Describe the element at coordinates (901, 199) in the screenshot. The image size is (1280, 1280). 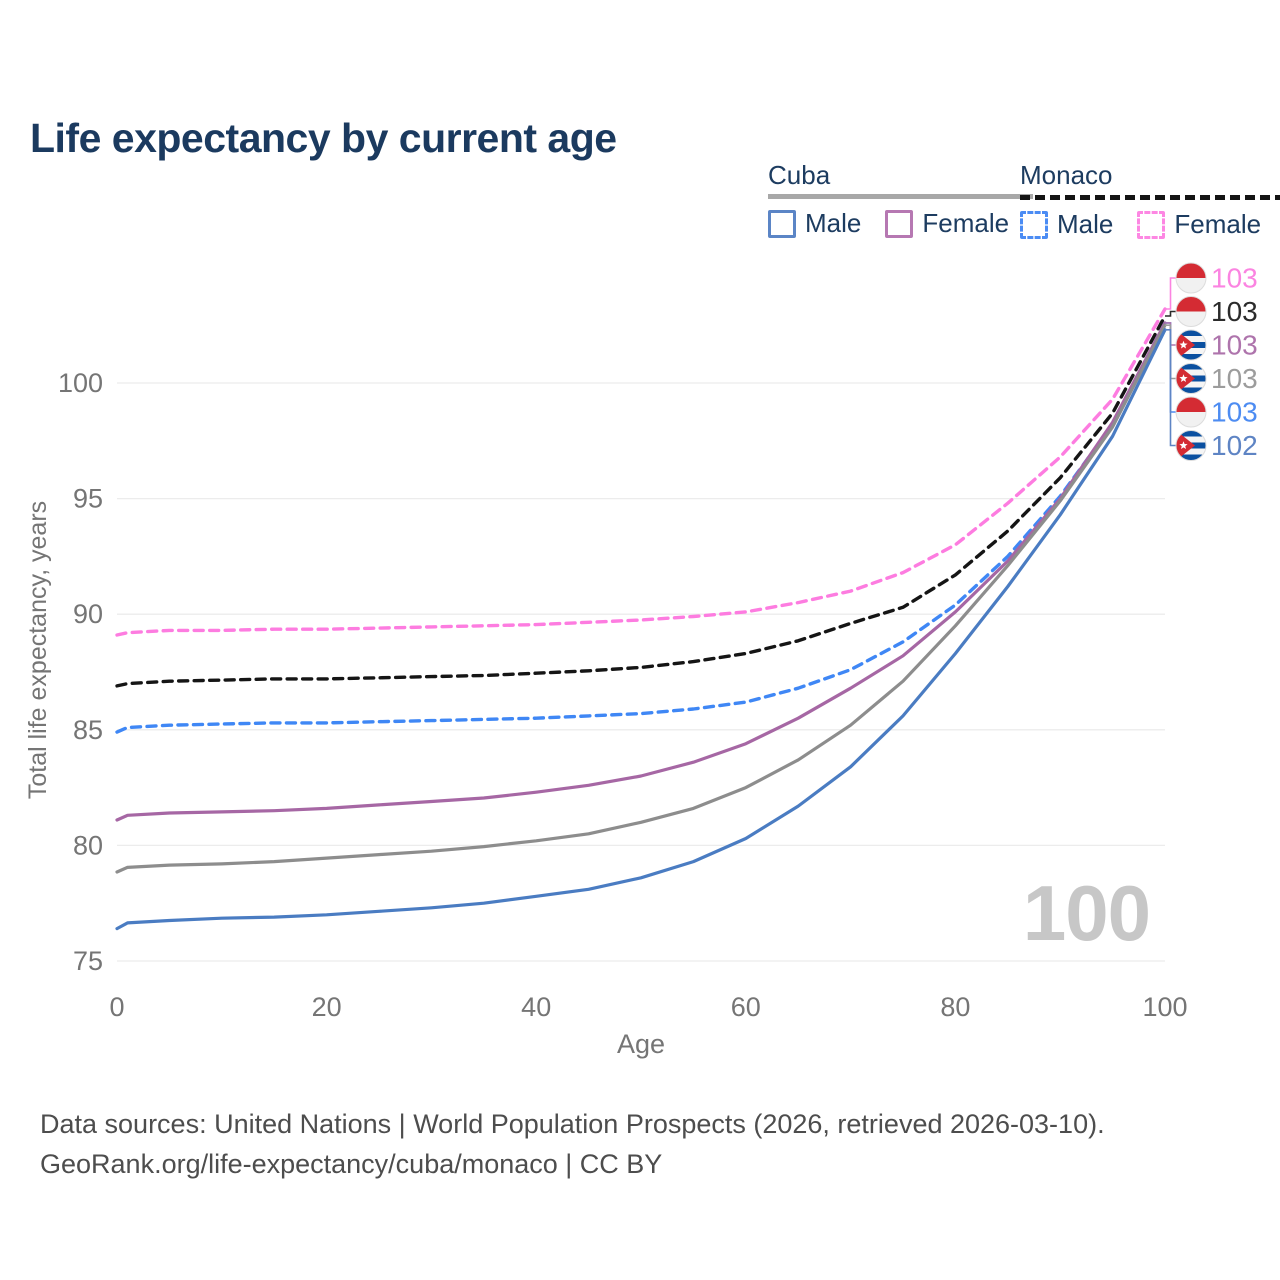
I see `legend-group-cuba: Cuba Male Female` at that location.